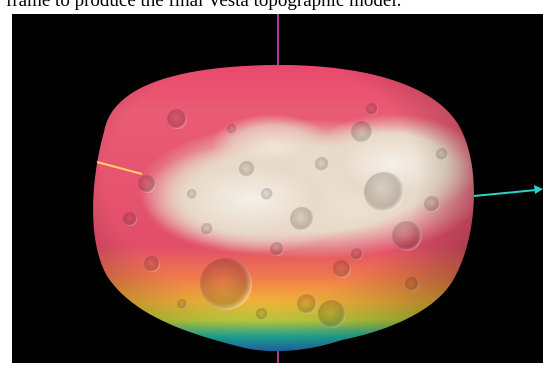 The image size is (543, 377). I want to click on oblique-axis, so click(119, 168).